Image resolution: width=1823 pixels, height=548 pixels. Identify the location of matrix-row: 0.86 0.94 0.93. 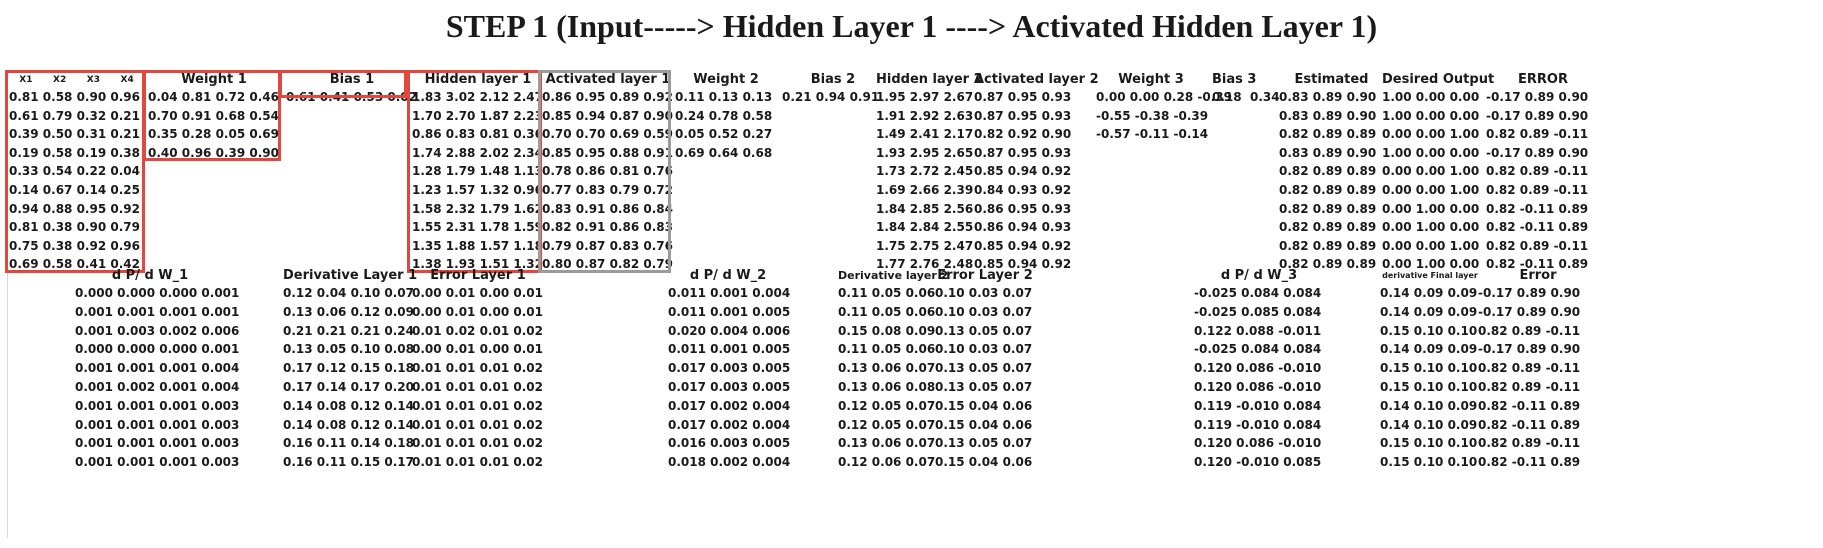
(1023, 227).